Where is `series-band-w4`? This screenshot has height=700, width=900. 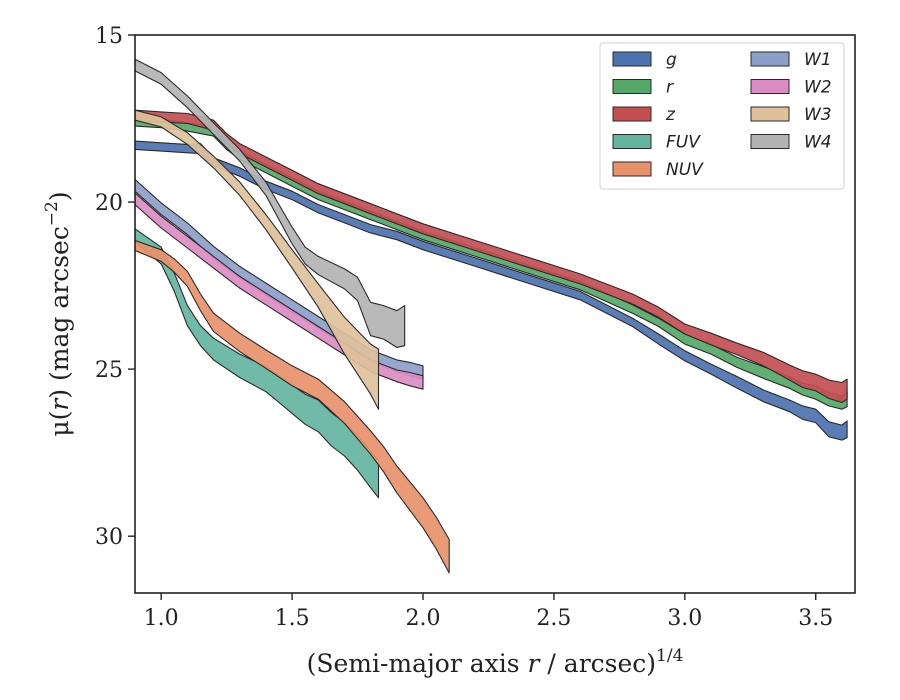
series-band-w4 is located at coordinates (270, 203).